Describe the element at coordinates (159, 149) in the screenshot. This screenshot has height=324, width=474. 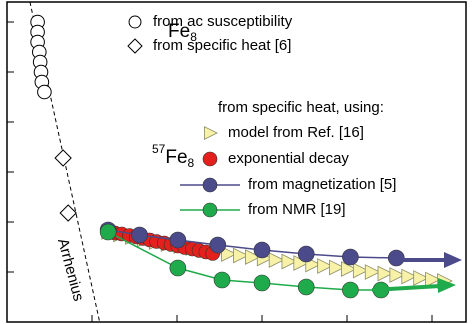
I see `superscript: 57` at that location.